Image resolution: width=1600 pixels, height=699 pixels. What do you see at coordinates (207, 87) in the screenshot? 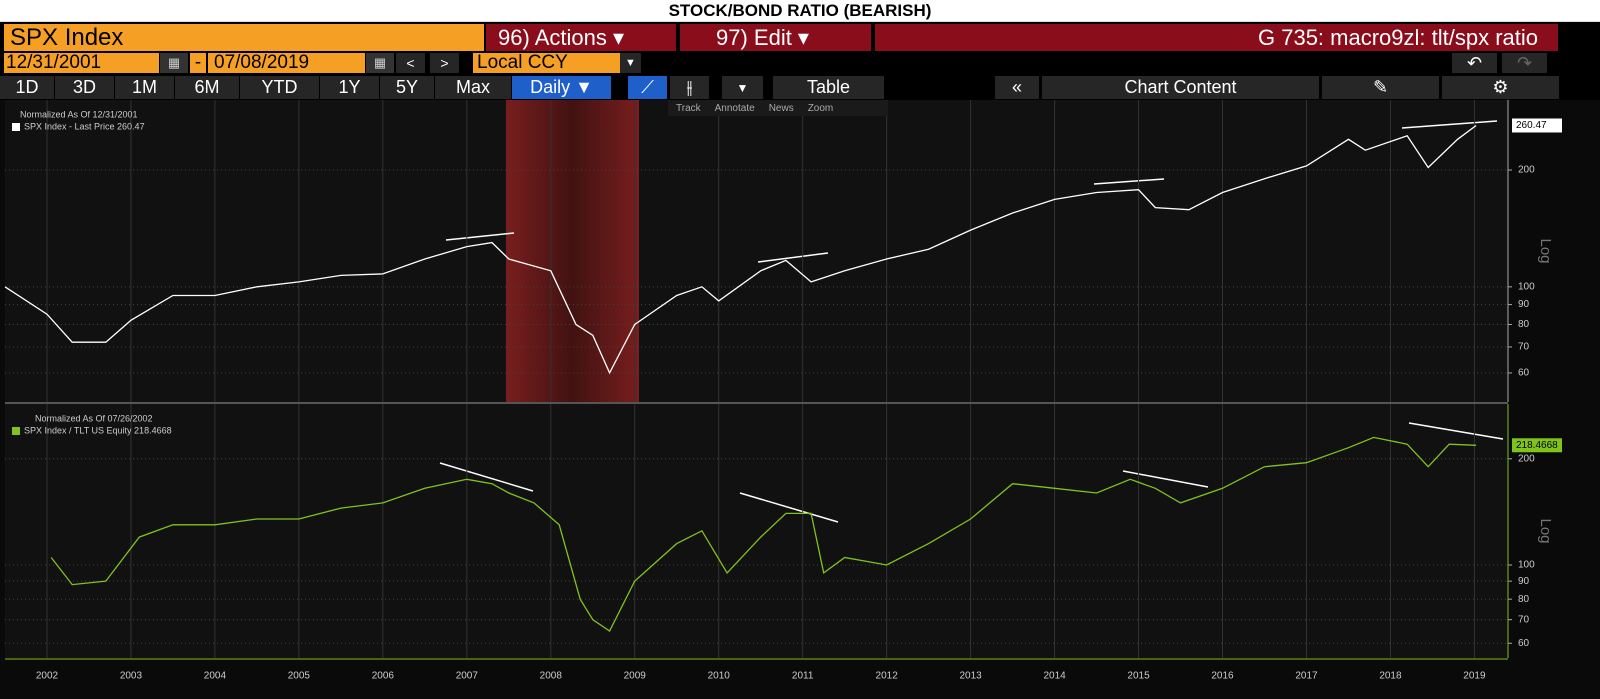
I see `period-button: 6M` at bounding box center [207, 87].